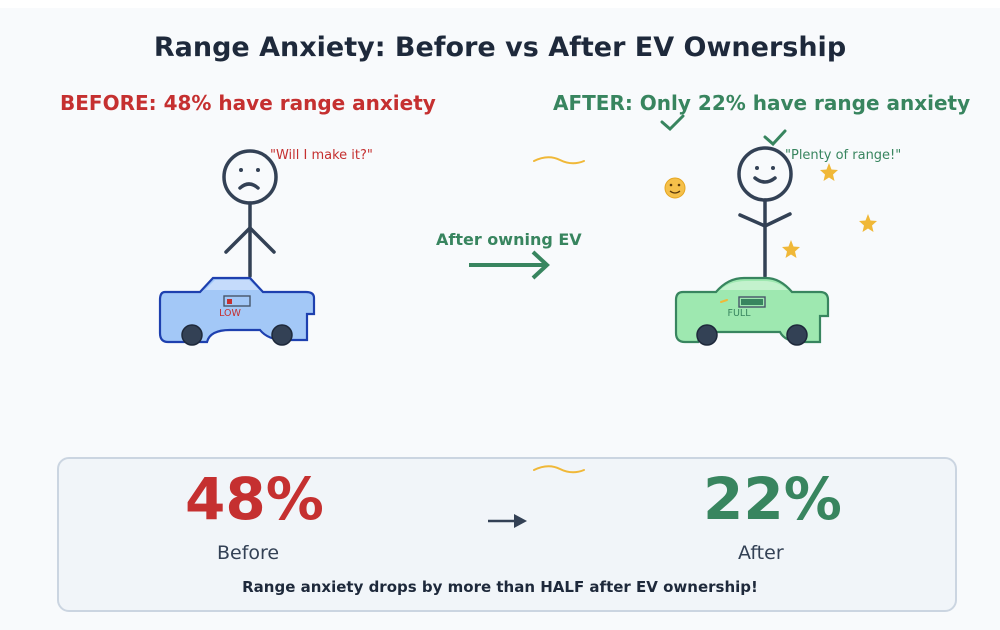 The image size is (1000, 630). I want to click on transition-label: After owning EV, so click(509, 239).